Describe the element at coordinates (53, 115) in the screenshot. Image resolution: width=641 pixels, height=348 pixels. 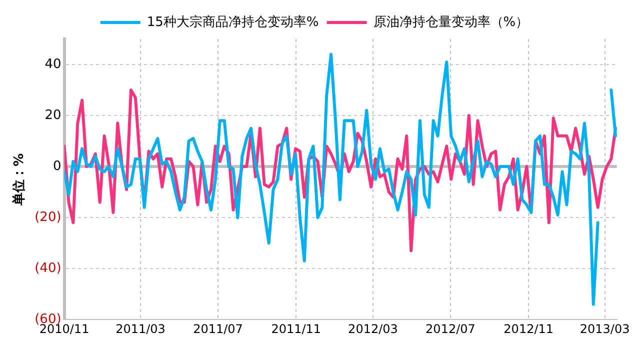
I see `y-tick-label: 20` at that location.